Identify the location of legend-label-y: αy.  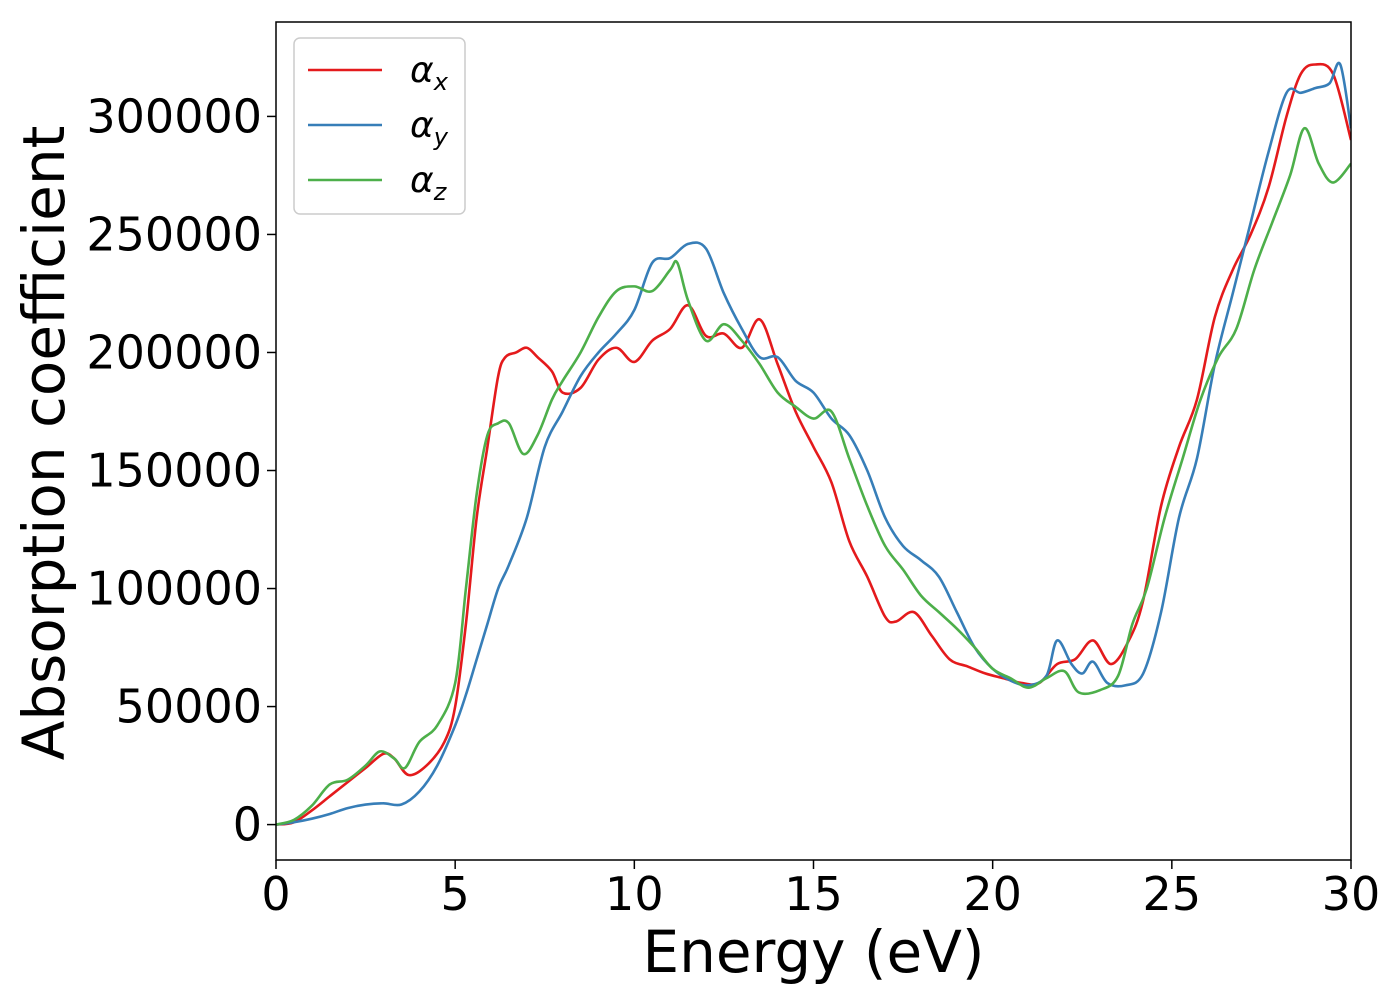
(429, 128).